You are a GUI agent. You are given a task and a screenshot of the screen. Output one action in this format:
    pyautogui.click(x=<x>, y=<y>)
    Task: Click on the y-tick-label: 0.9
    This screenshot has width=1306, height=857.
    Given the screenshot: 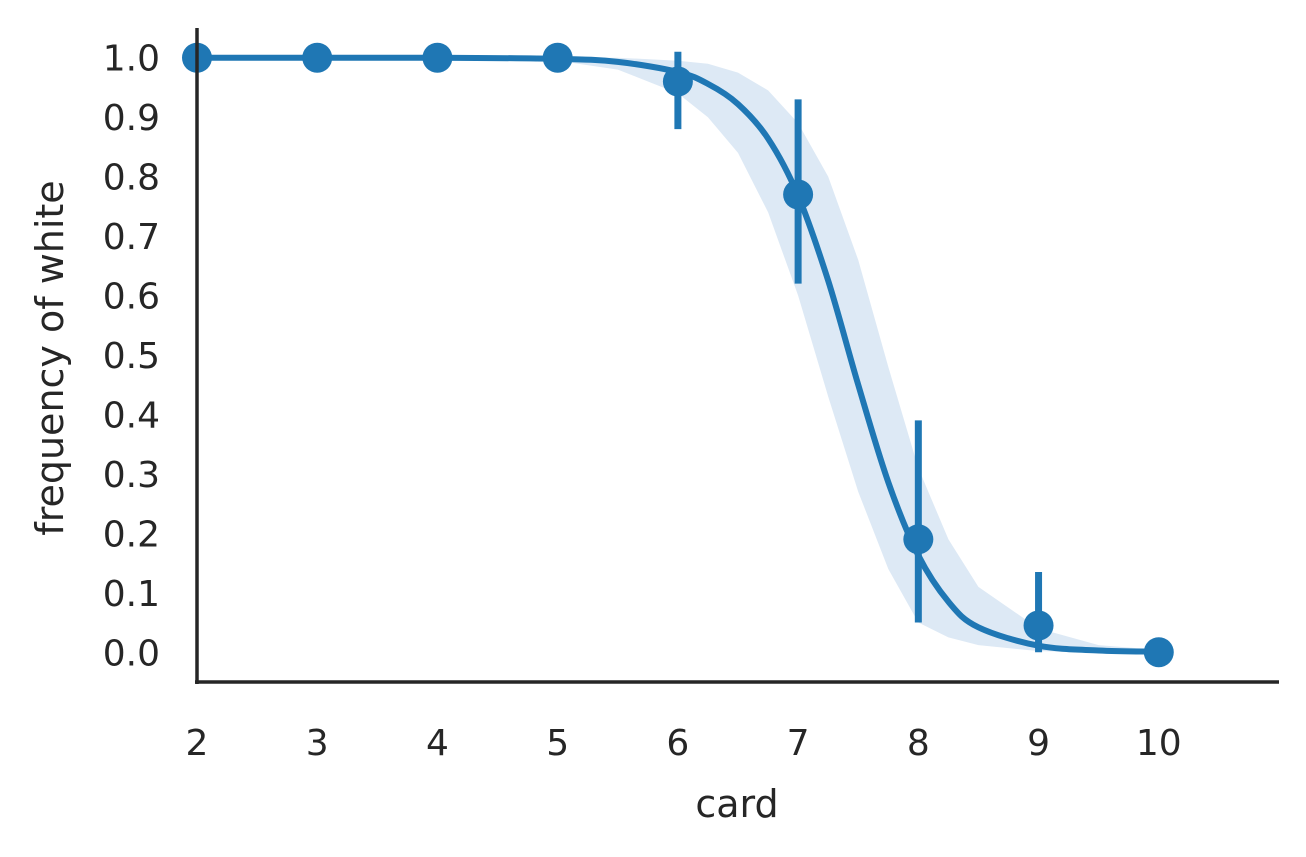 What is the action you would take?
    pyautogui.click(x=131, y=118)
    